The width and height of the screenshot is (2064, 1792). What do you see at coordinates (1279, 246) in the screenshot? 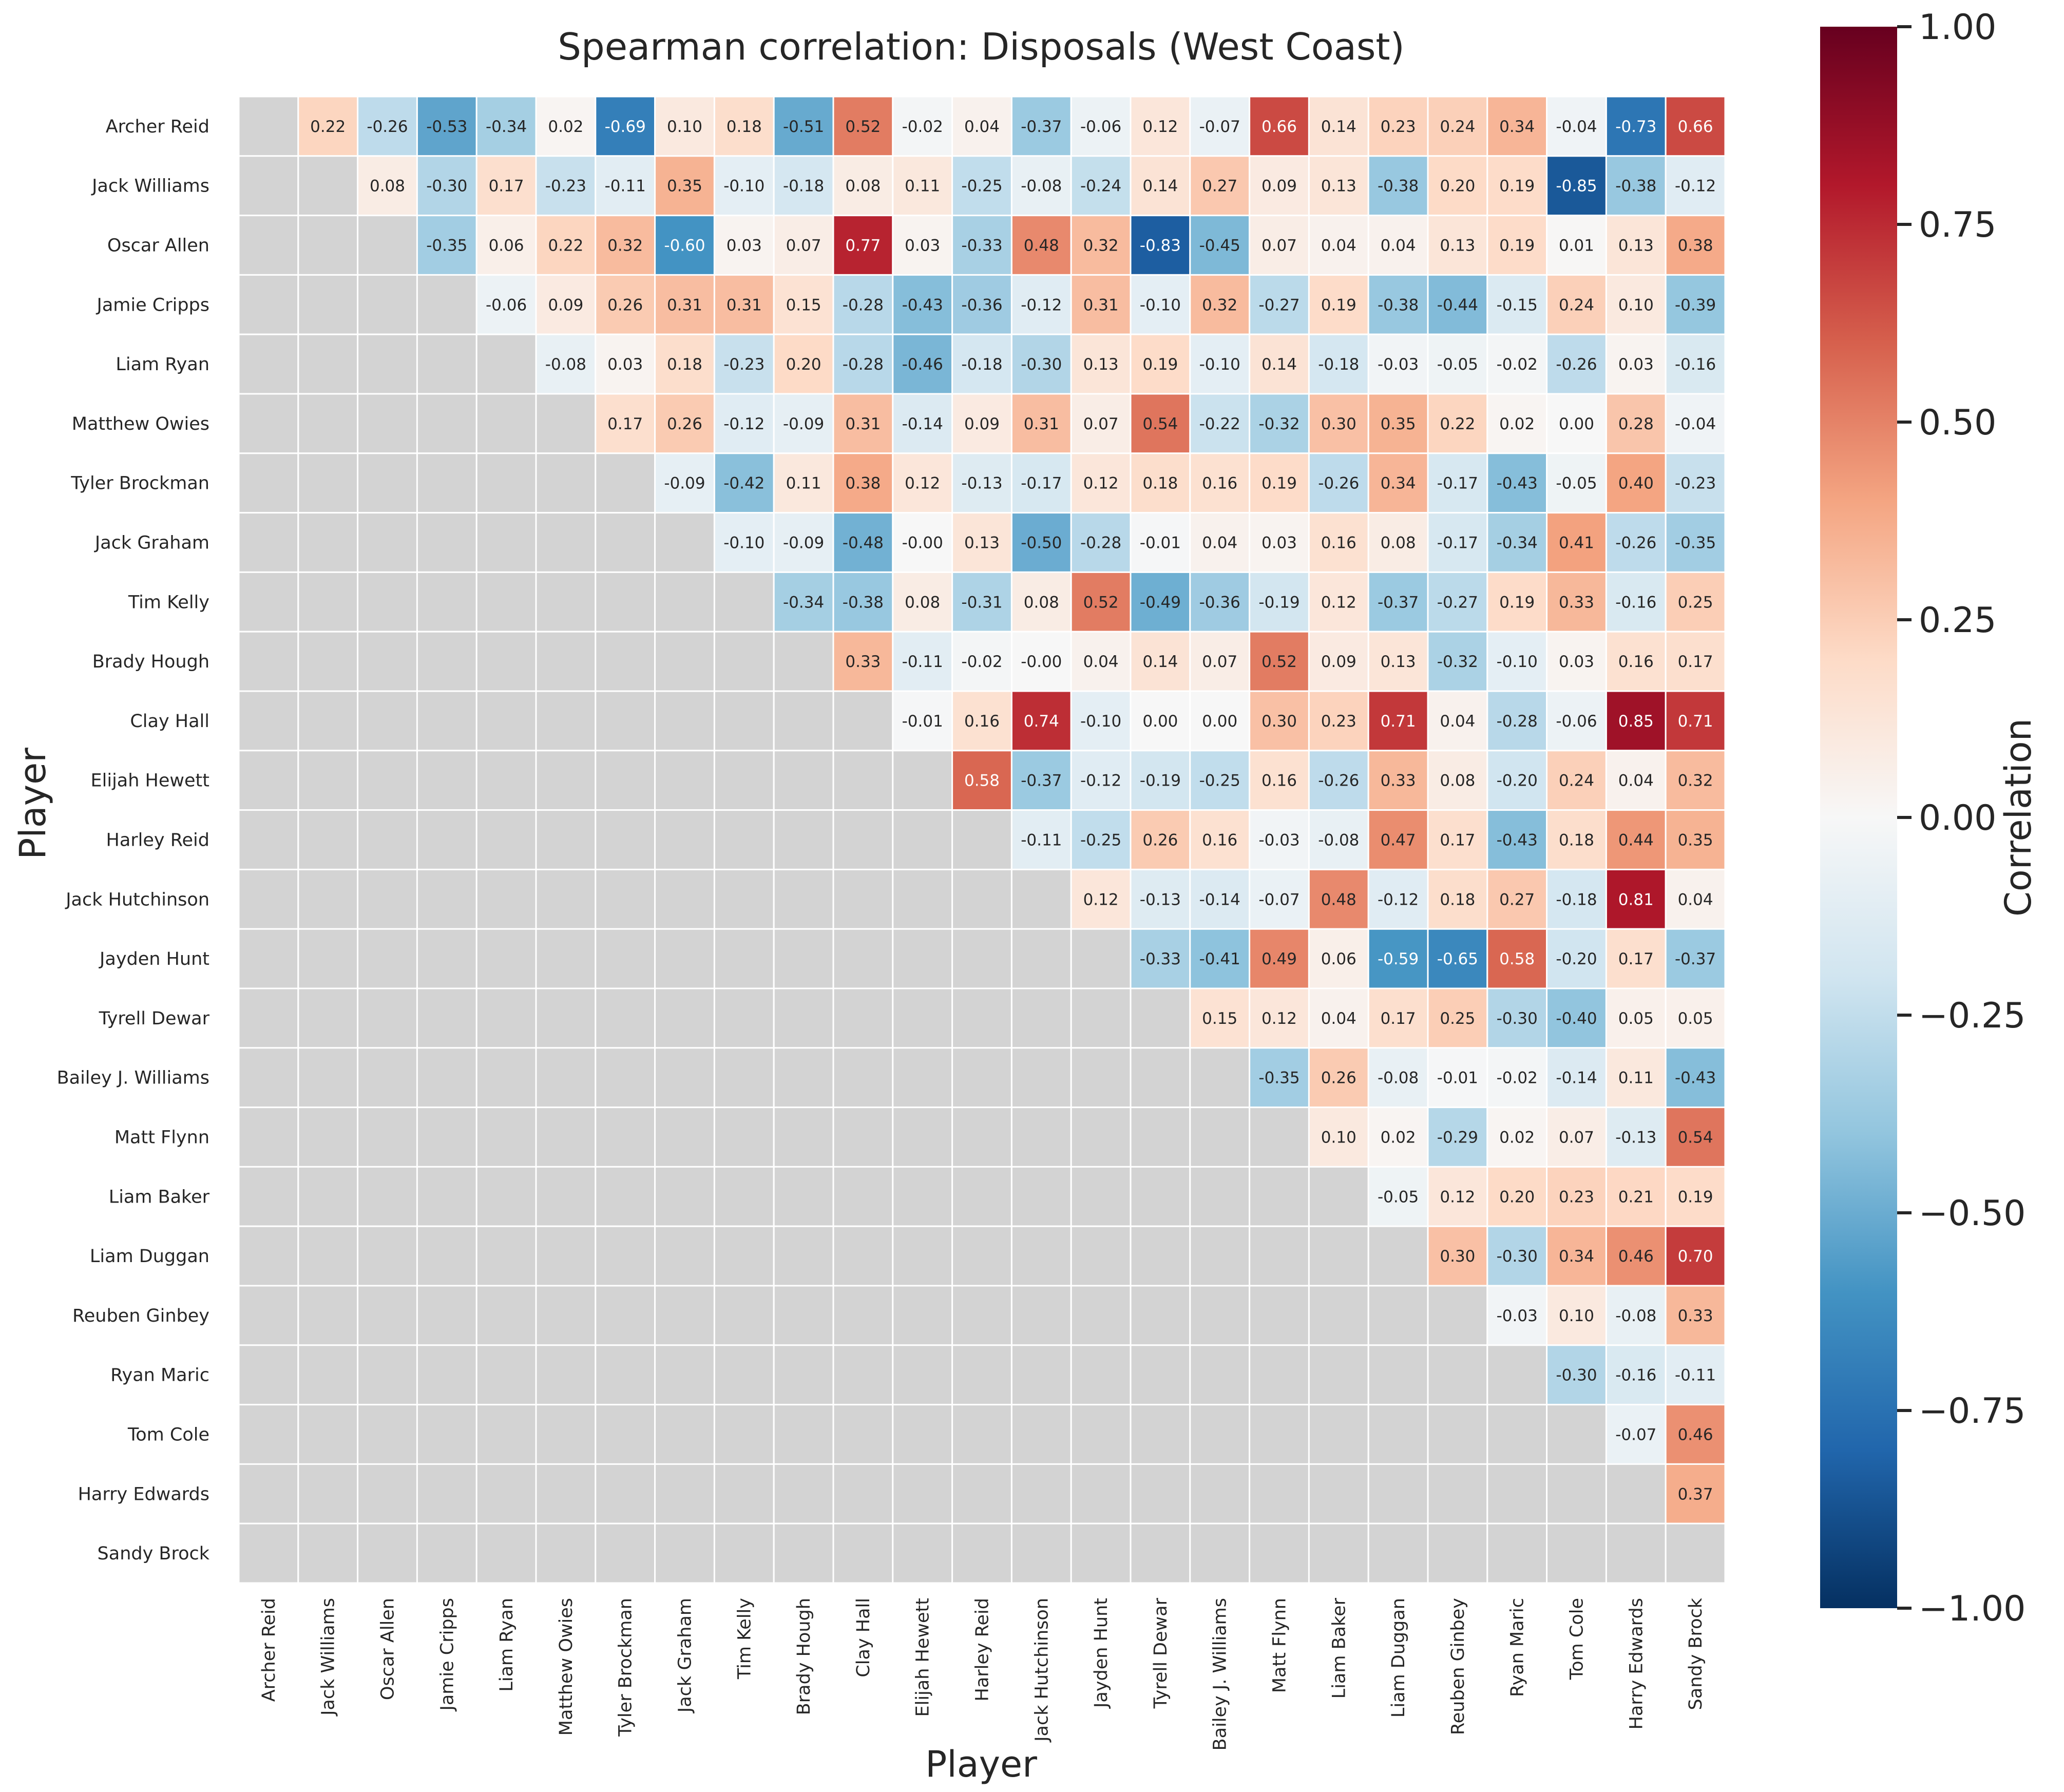
I see `cell-value-label: 0.07` at bounding box center [1279, 246].